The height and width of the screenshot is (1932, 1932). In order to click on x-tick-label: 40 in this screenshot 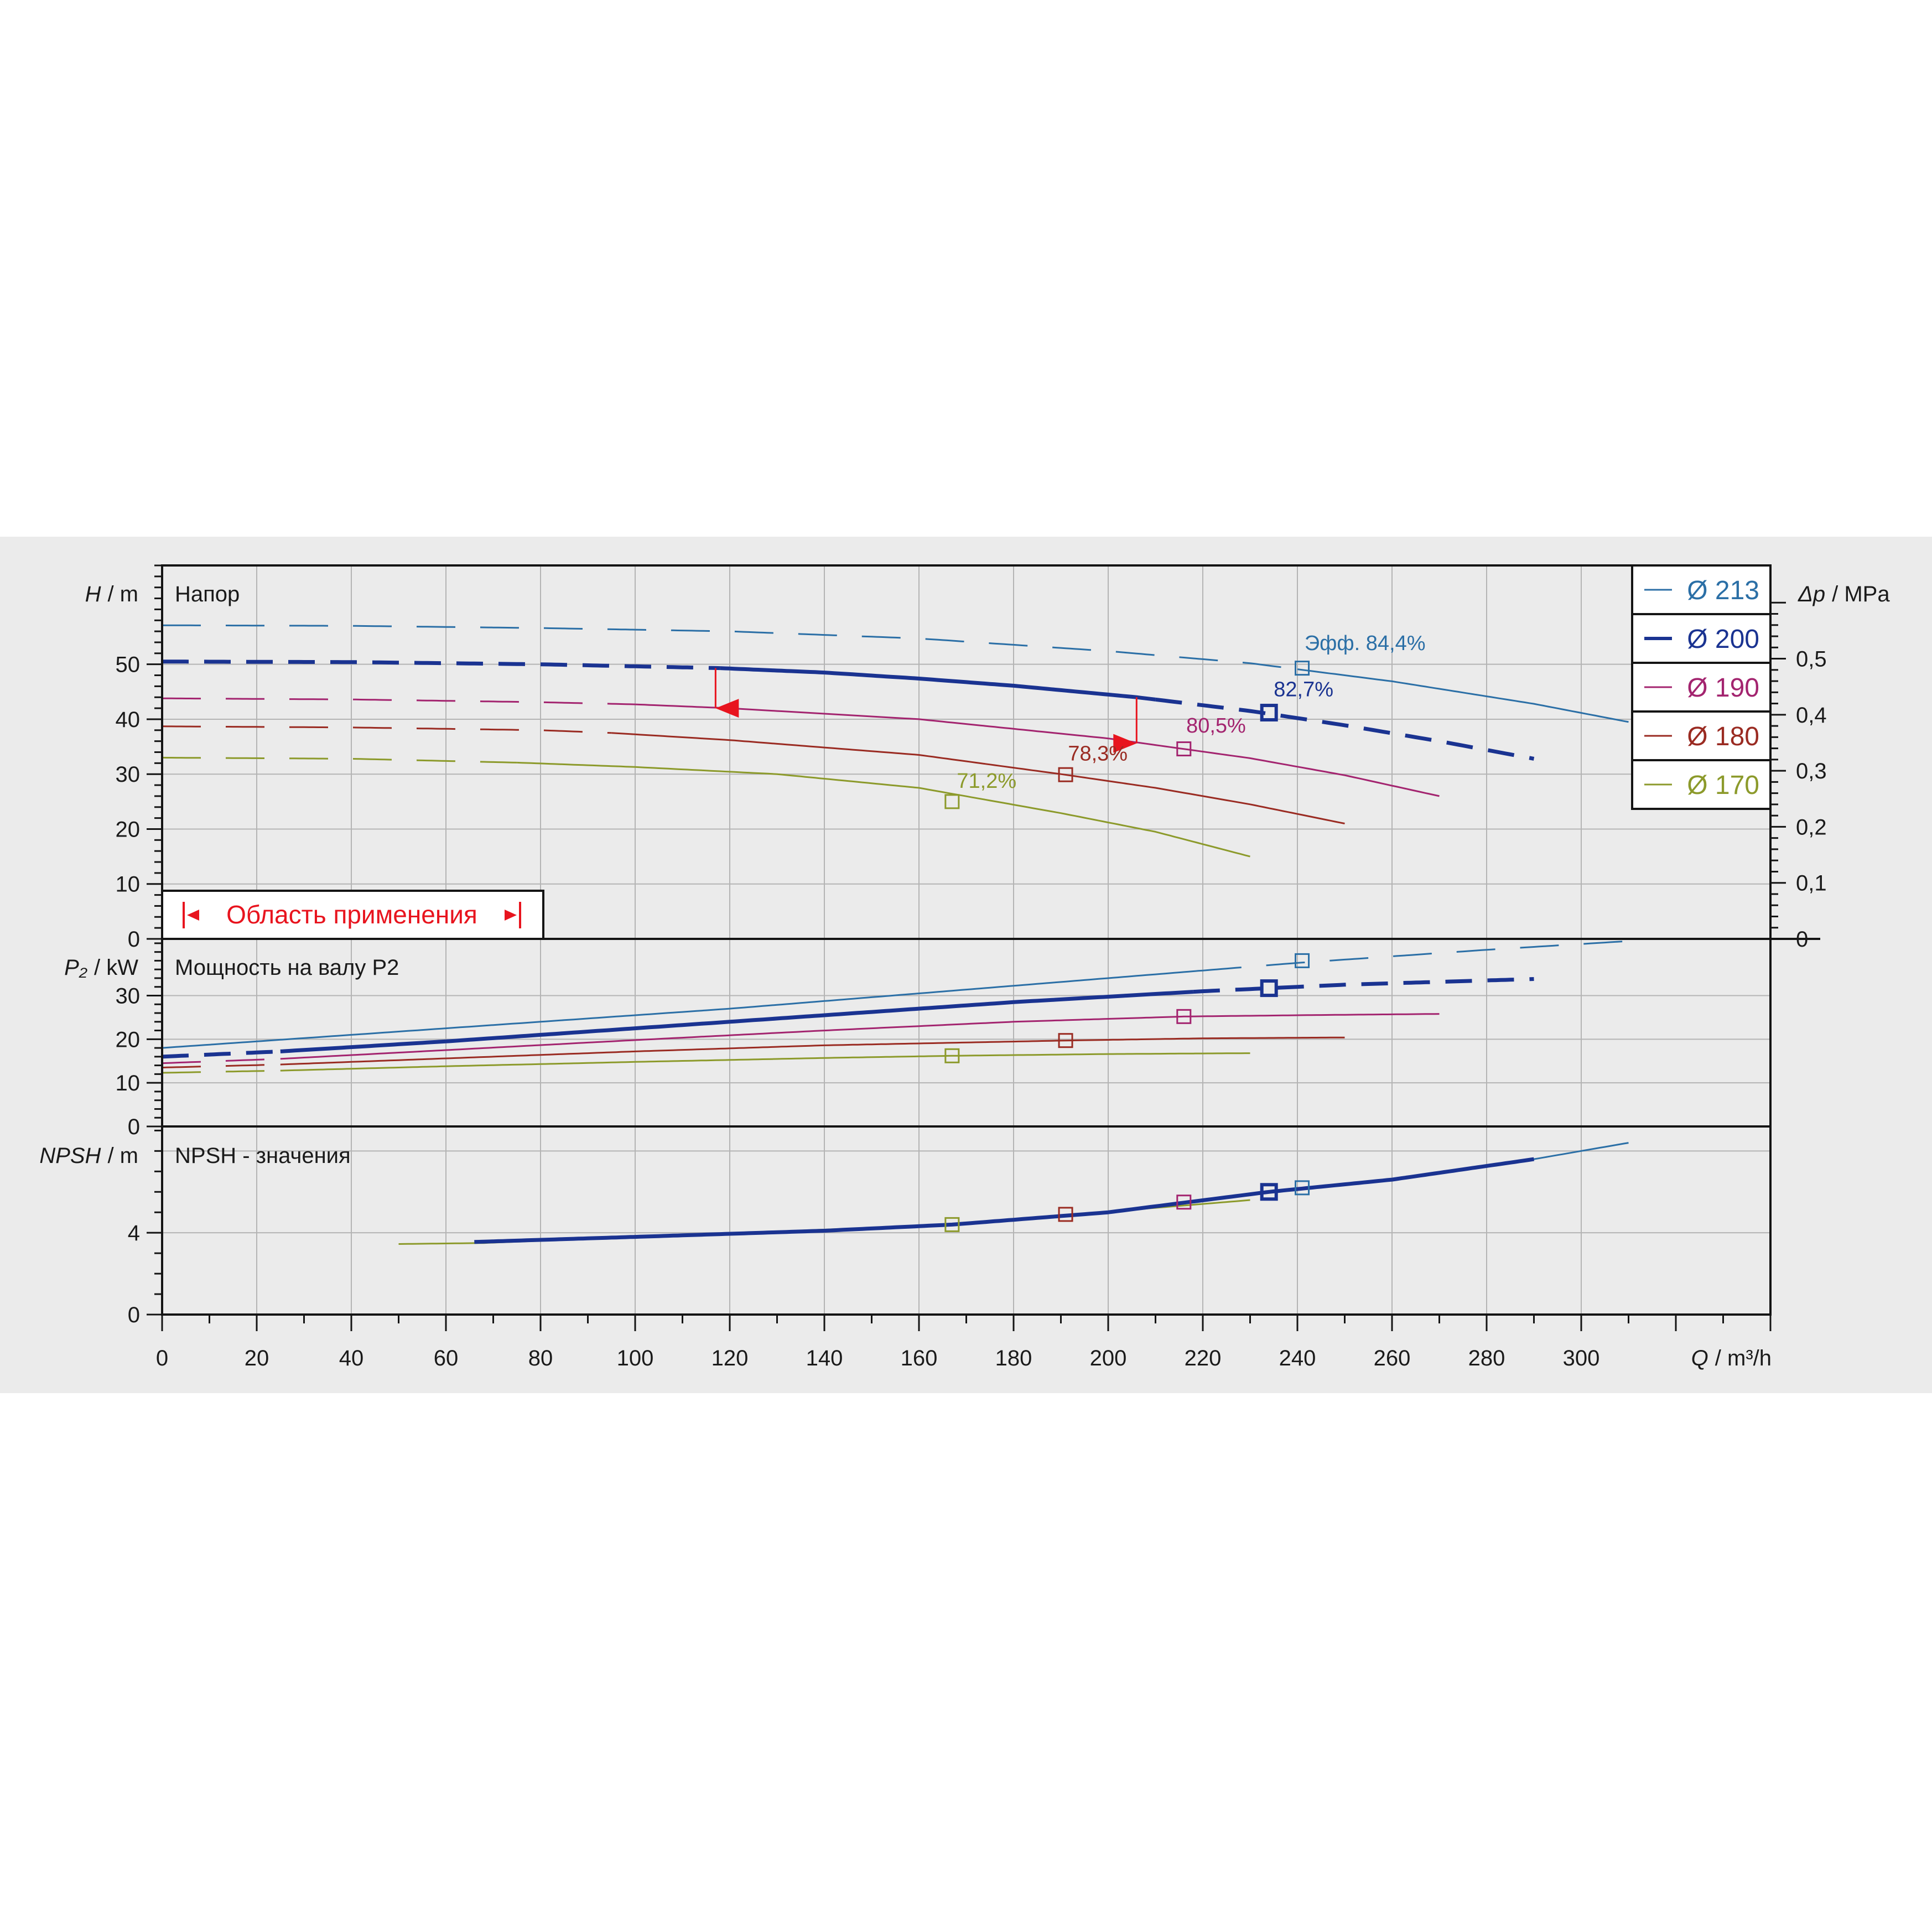, I will do `click(351, 1358)`.